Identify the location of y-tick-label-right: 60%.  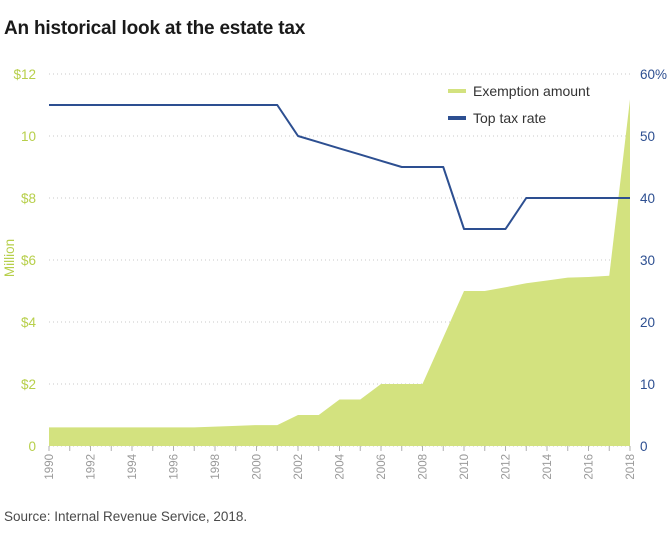
(653, 74).